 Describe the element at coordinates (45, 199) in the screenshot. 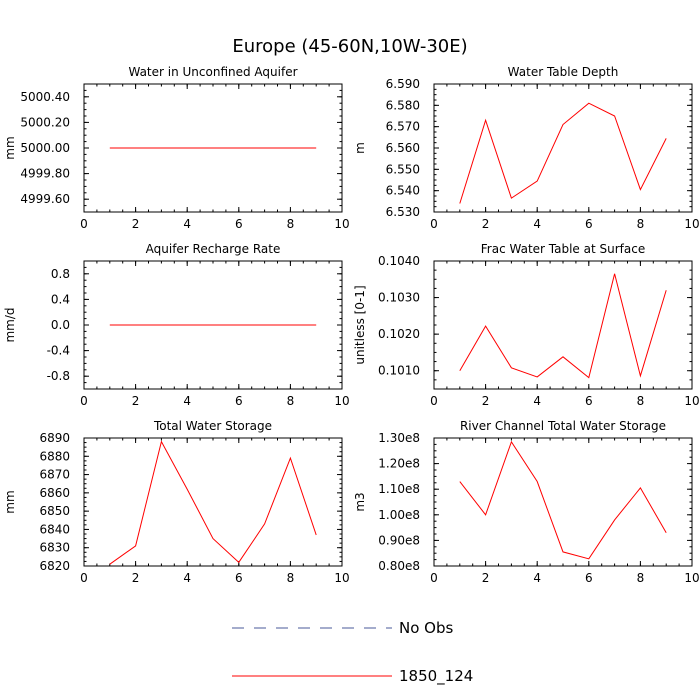

I see `y-tick-label: 4999.60` at that location.